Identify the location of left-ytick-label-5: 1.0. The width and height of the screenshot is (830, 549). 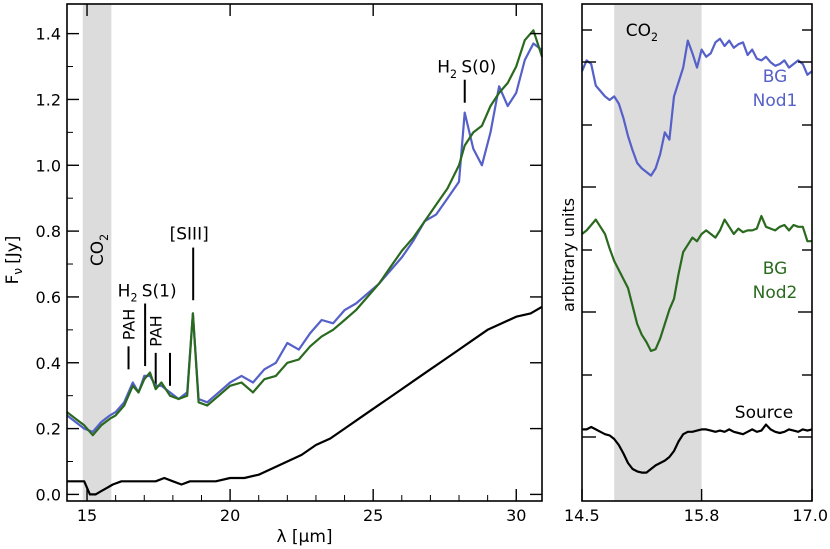
(48, 165).